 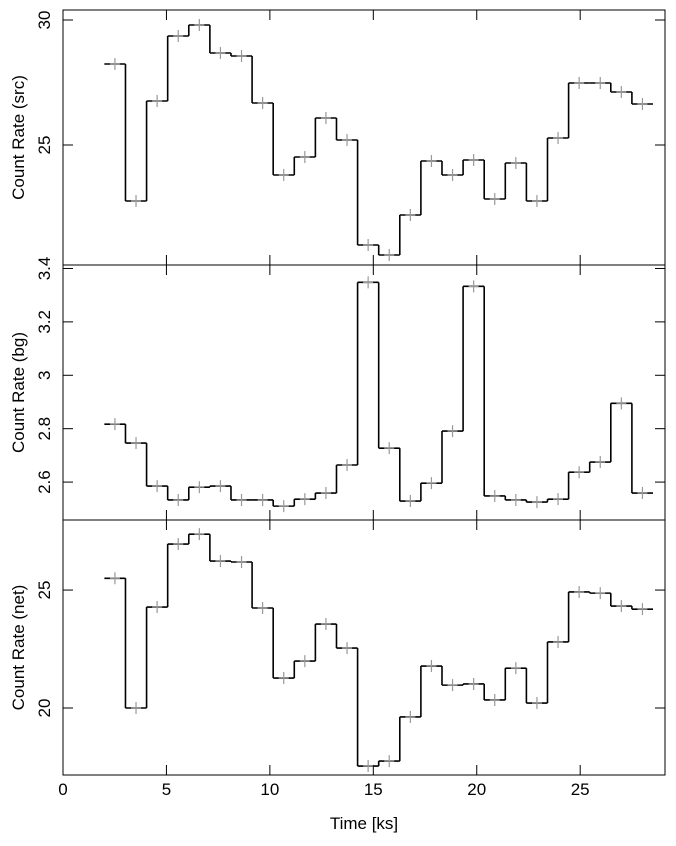 What do you see at coordinates (18, 137) in the screenshot?
I see `y-axis-label: Count Rate (src)` at bounding box center [18, 137].